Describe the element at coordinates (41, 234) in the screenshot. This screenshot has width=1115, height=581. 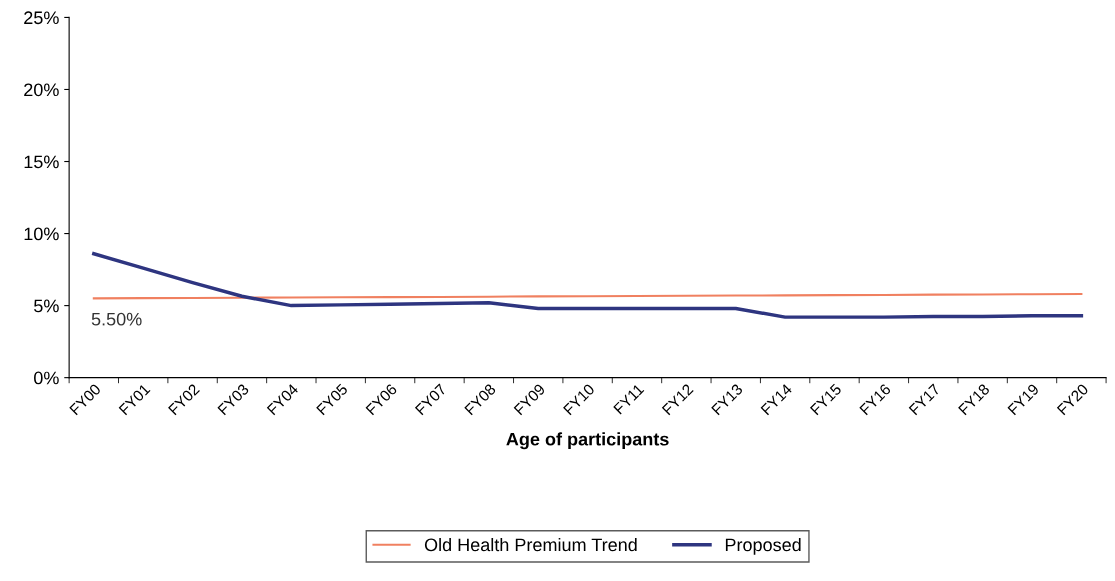
I see `y-tick-label: 10%` at that location.